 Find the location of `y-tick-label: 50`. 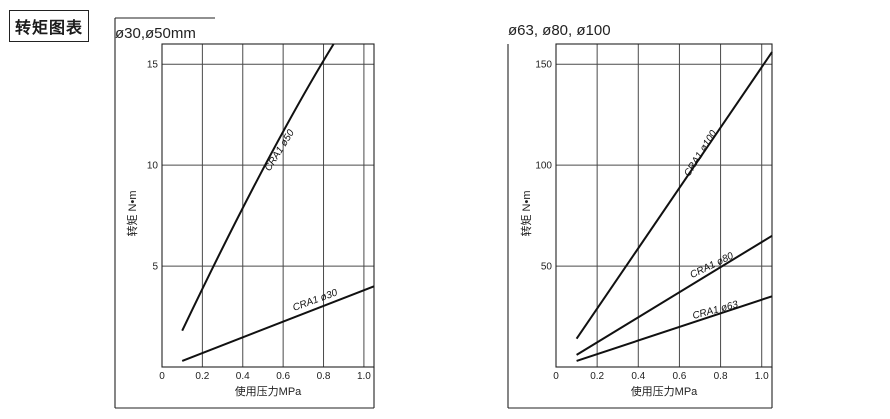

y-tick-label: 50 is located at coordinates (547, 267).